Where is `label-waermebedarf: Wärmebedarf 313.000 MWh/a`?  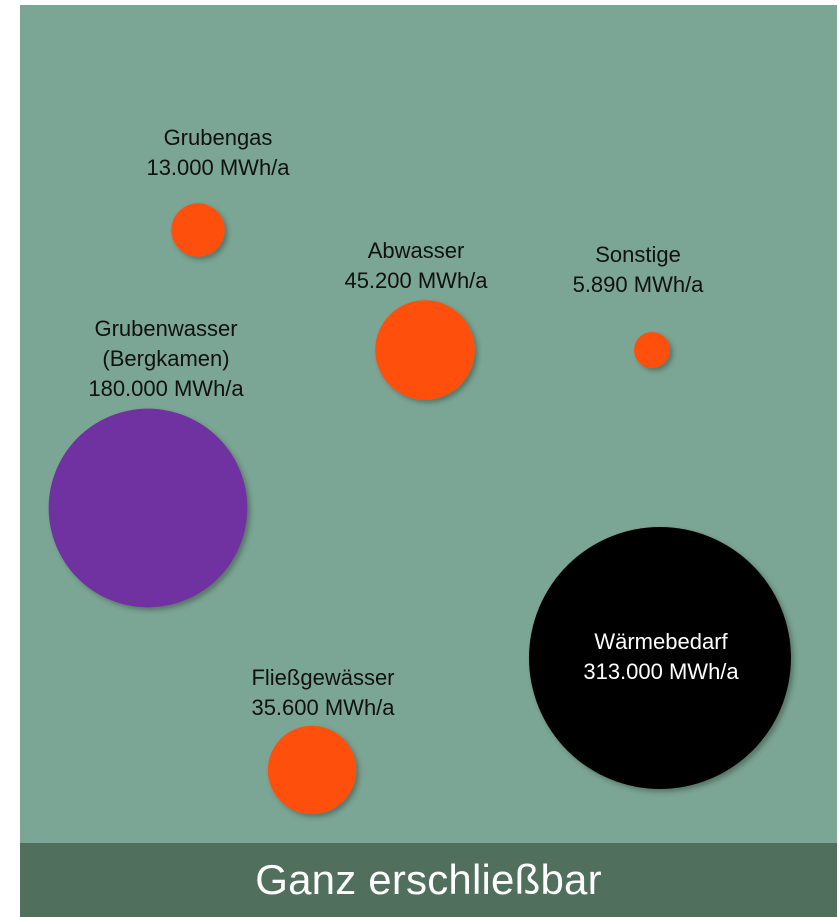 label-waermebedarf: Wärmebedarf 313.000 MWh/a is located at coordinates (661, 656).